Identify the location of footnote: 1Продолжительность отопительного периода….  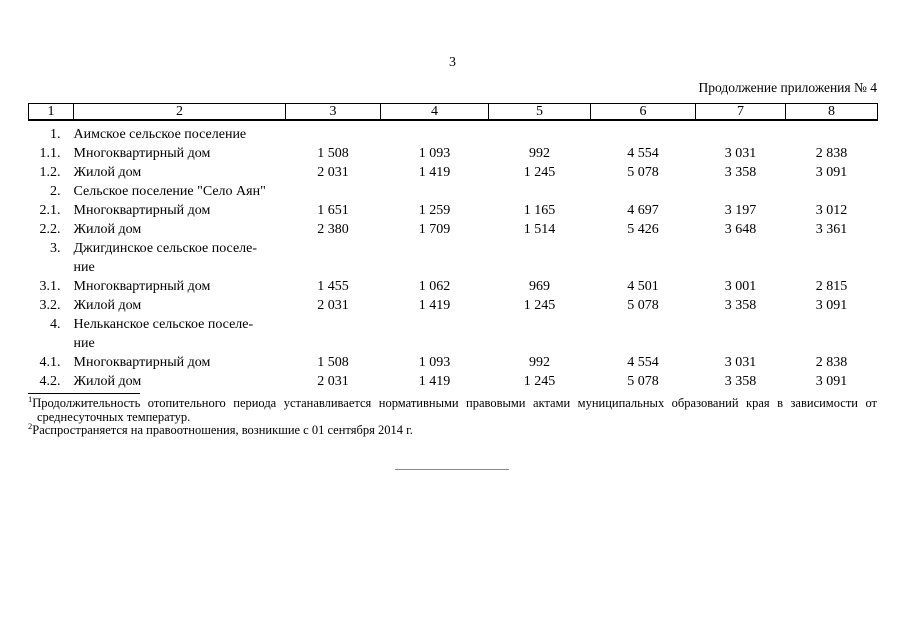
(452, 408).